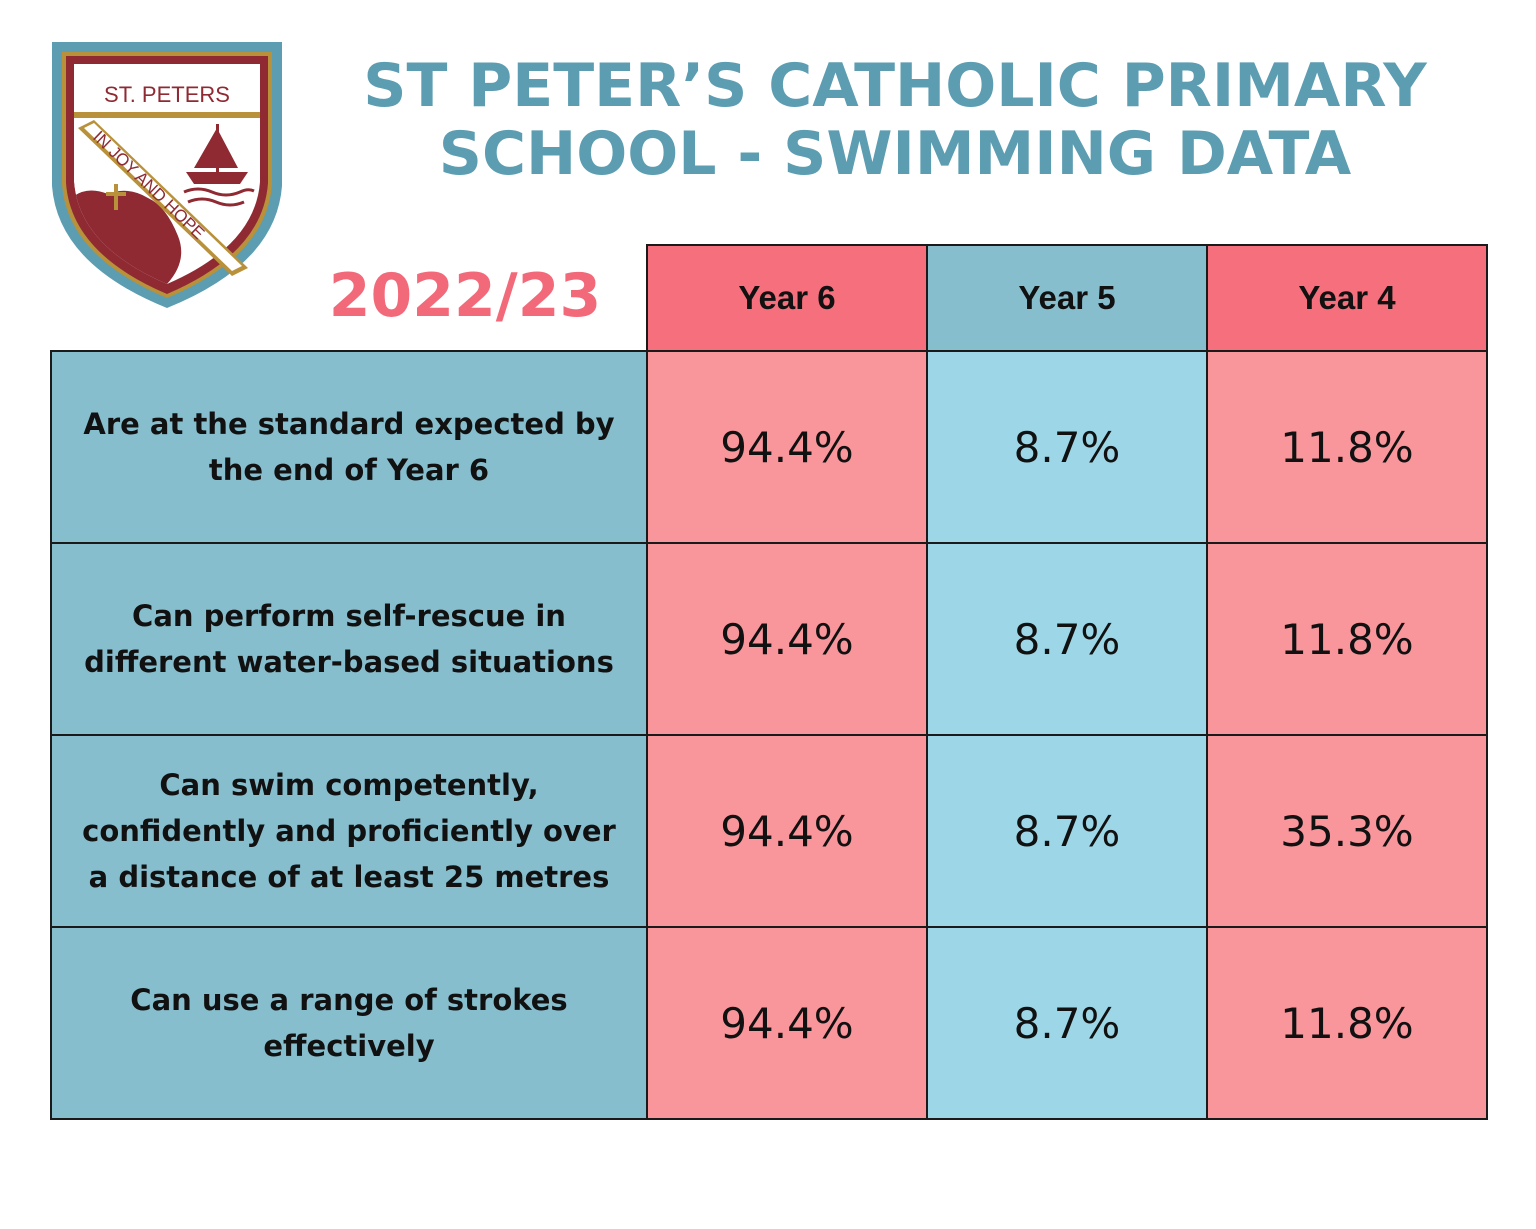 This screenshot has width=1536, height=1229. What do you see at coordinates (167, 115) in the screenshot?
I see `crest-banner-rule` at bounding box center [167, 115].